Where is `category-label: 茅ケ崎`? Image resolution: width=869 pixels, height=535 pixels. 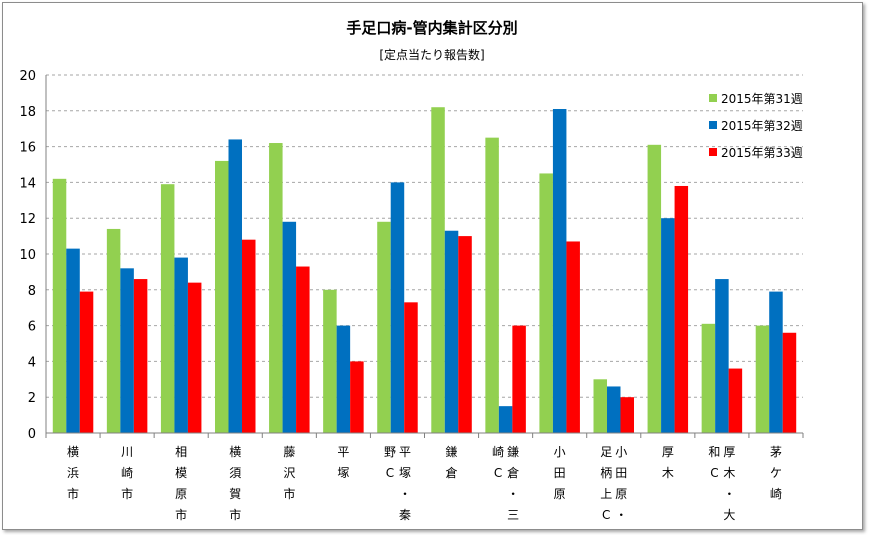
category-label: 茅ケ崎 is located at coordinates (776, 473).